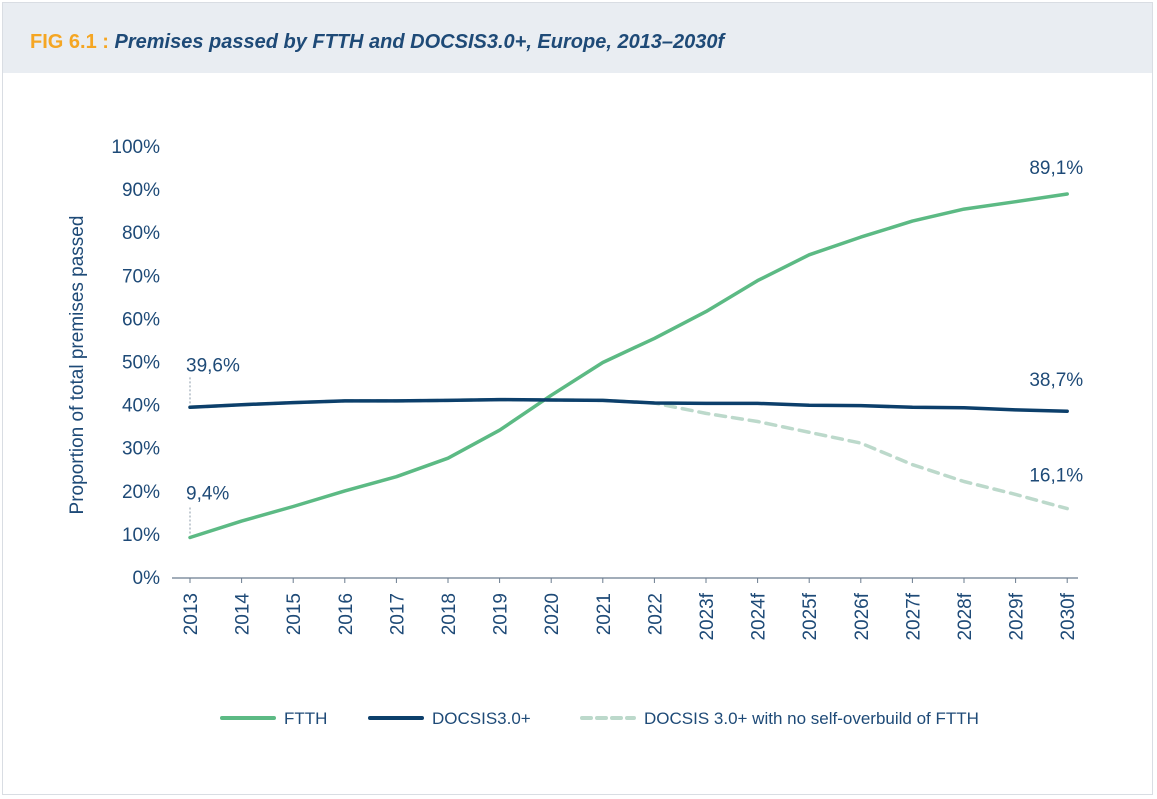 Image resolution: width=1157 pixels, height=799 pixels. I want to click on data-label: 9,4%, so click(207, 493).